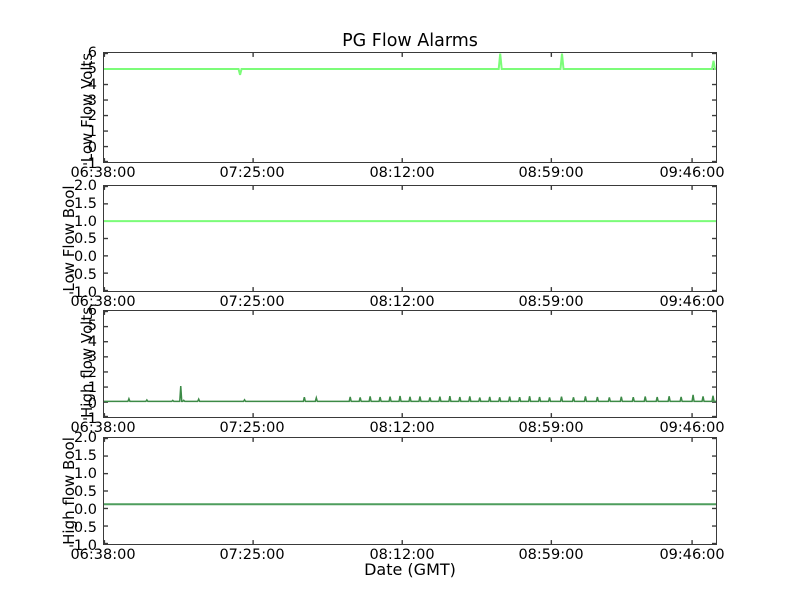  What do you see at coordinates (77, 108) in the screenshot?
I see `subplot-1-ytick-labels: 6 5 4 3 2 1 0 -1` at bounding box center [77, 108].